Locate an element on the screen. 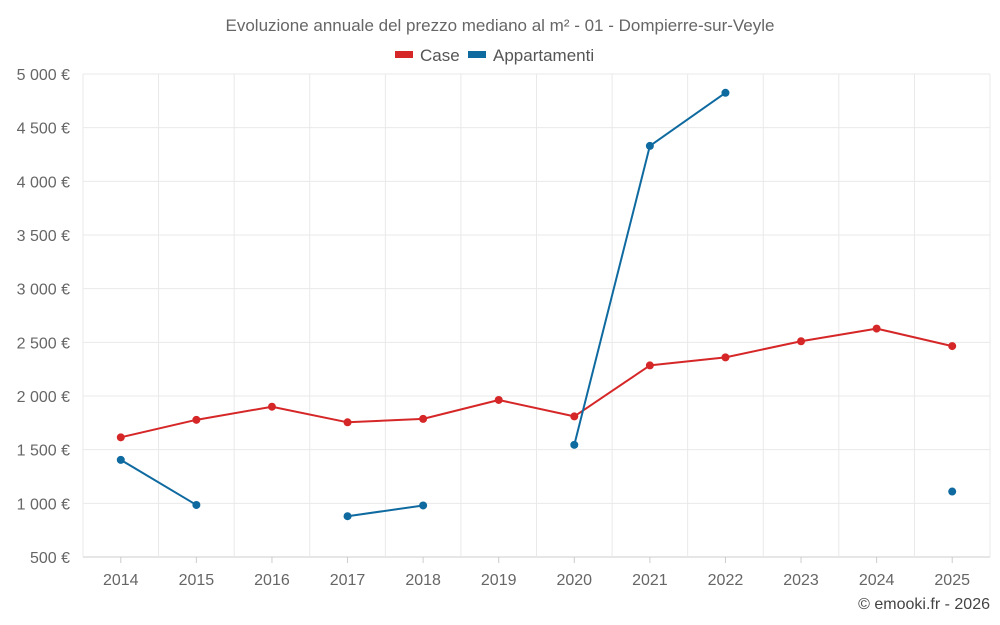  x-tick-label: 2021 is located at coordinates (650, 580).